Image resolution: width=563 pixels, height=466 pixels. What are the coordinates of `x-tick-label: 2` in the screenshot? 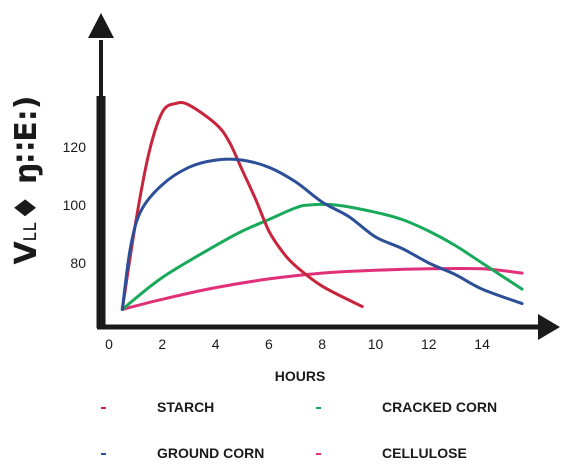 It's located at (162, 344).